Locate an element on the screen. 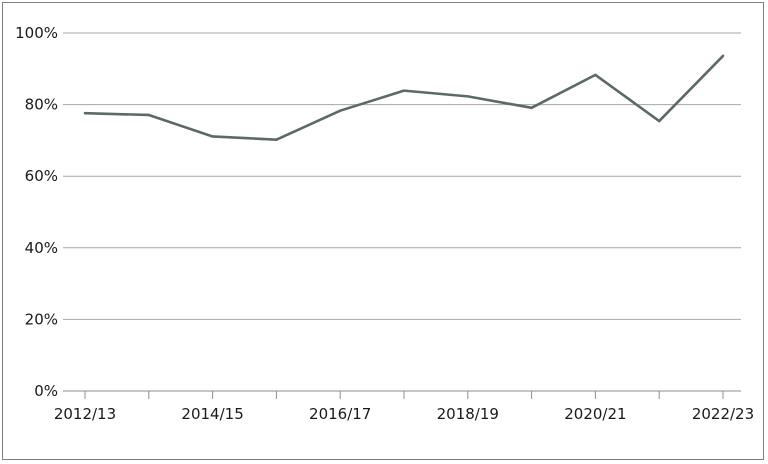 This screenshot has width=768, height=464. x-tick-label: 2022/23 is located at coordinates (723, 414).